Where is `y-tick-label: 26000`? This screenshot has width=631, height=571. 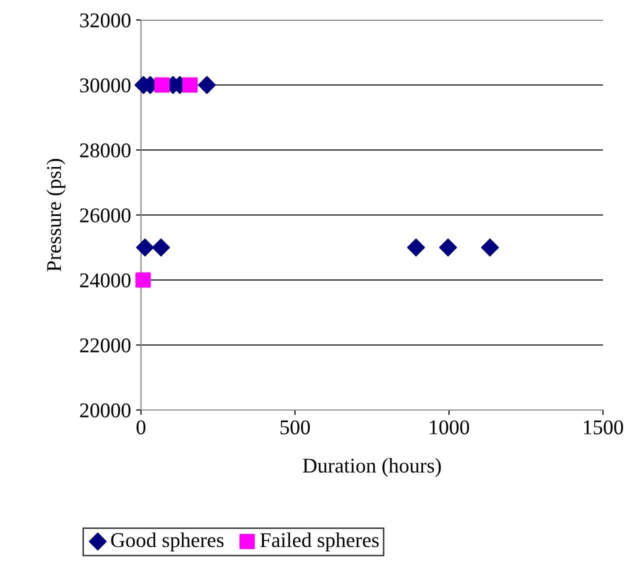 y-tick-label: 26000 is located at coordinates (105, 215).